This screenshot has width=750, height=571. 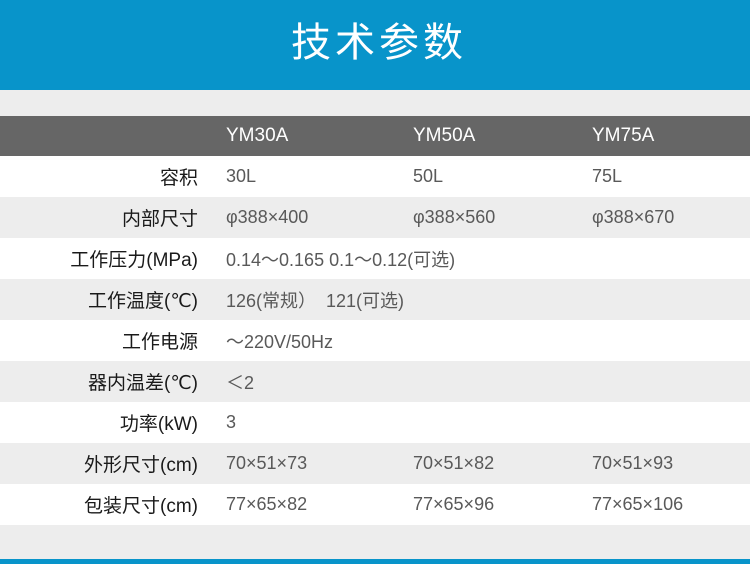 I want to click on footer-spacer, so click(x=375, y=542).